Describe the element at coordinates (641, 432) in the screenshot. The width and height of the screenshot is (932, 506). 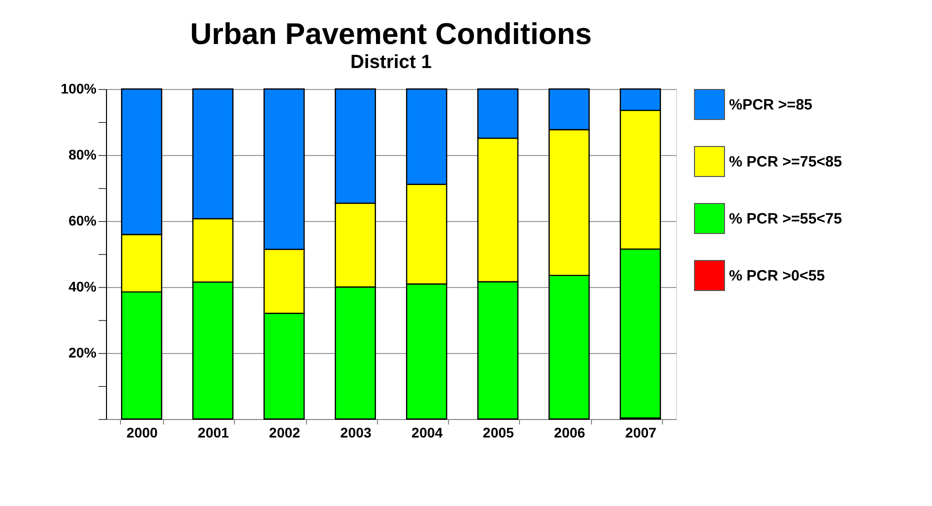
I see `x-tick-label: 2007` at that location.